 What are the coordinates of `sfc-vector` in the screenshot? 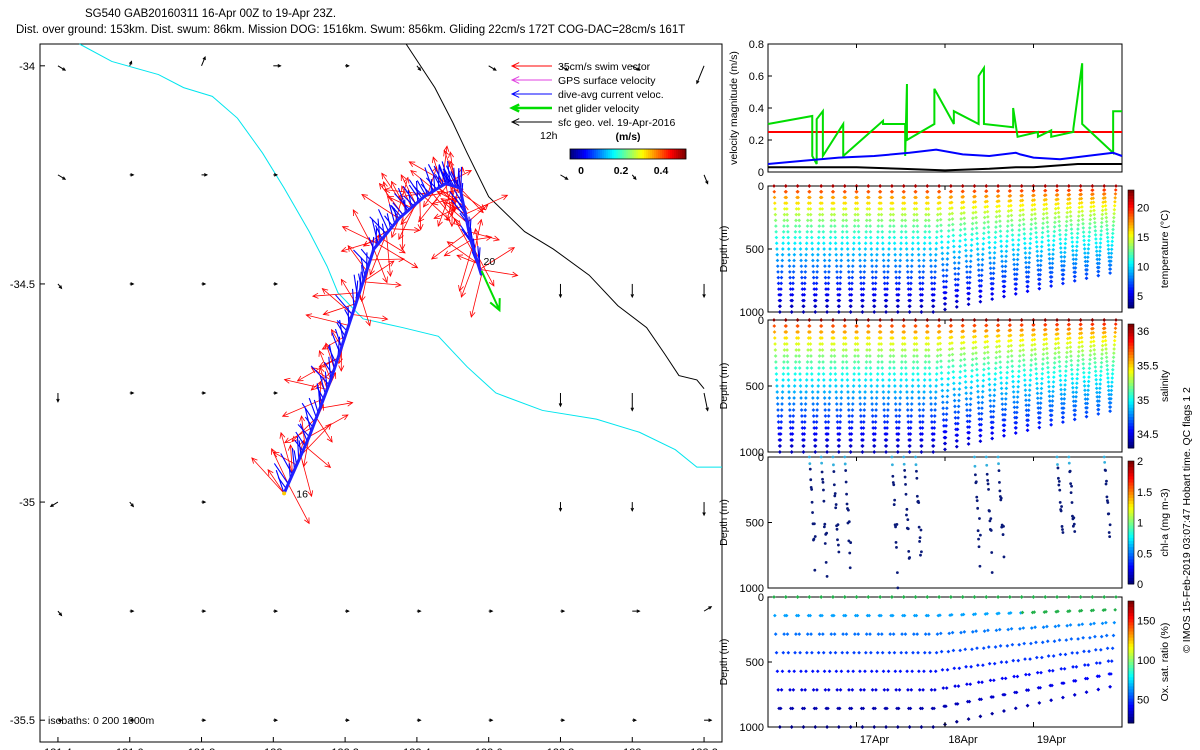 It's located at (706, 401).